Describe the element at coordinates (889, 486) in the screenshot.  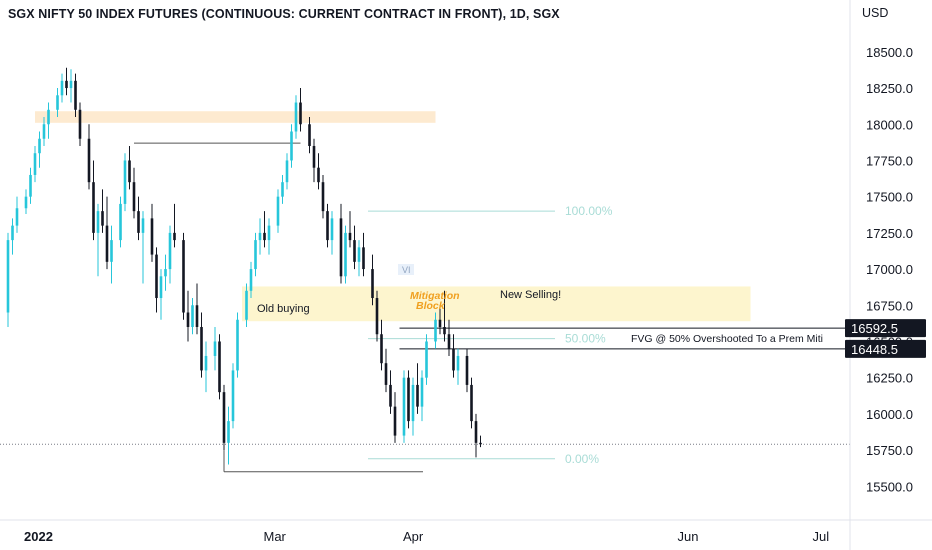
I see `y-tick-label: 15500.0` at that location.